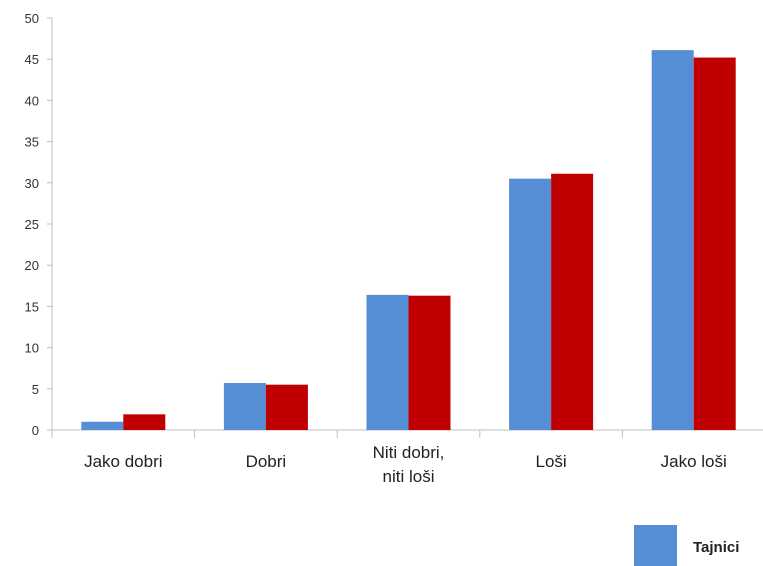  What do you see at coordinates (123, 461) in the screenshot?
I see `x-category-label: Jako dobri` at bounding box center [123, 461].